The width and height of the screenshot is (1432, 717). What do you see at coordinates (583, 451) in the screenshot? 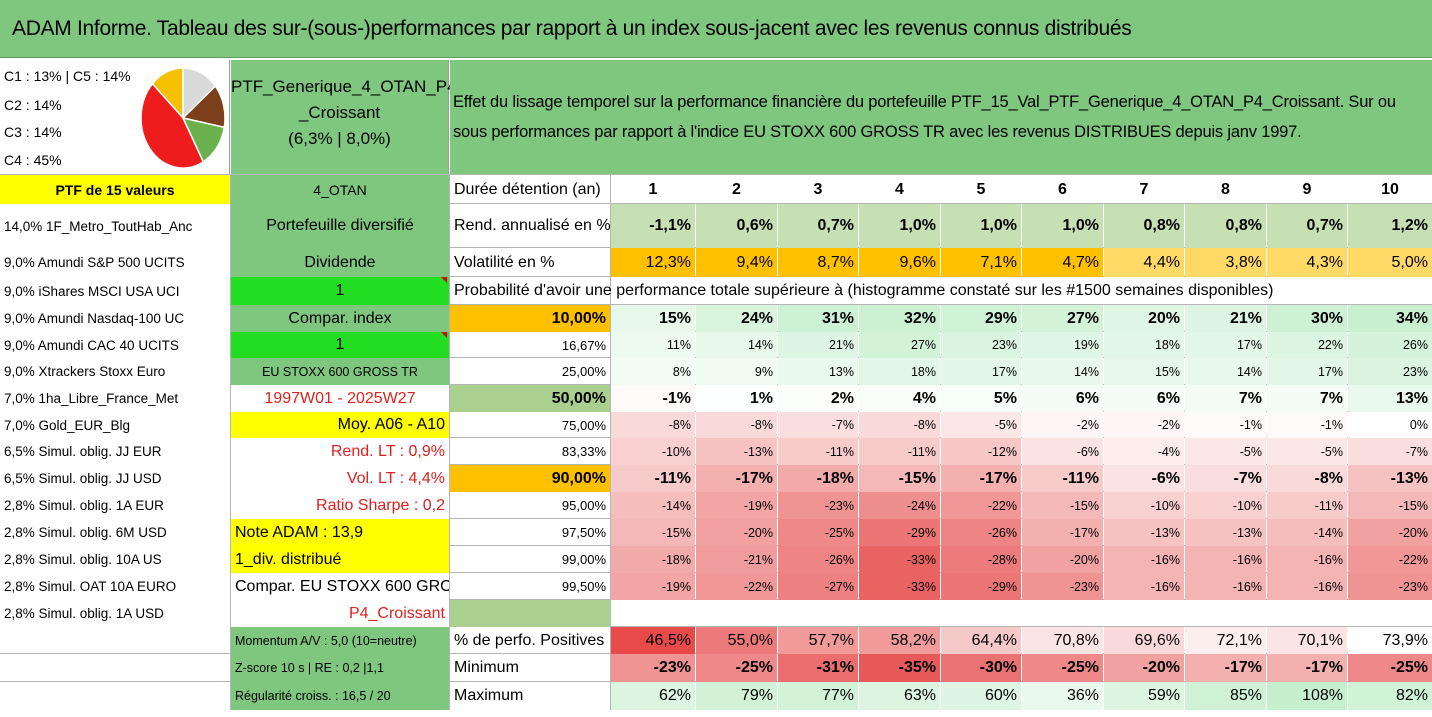
I see `quantile-label: 83,33%` at bounding box center [583, 451].